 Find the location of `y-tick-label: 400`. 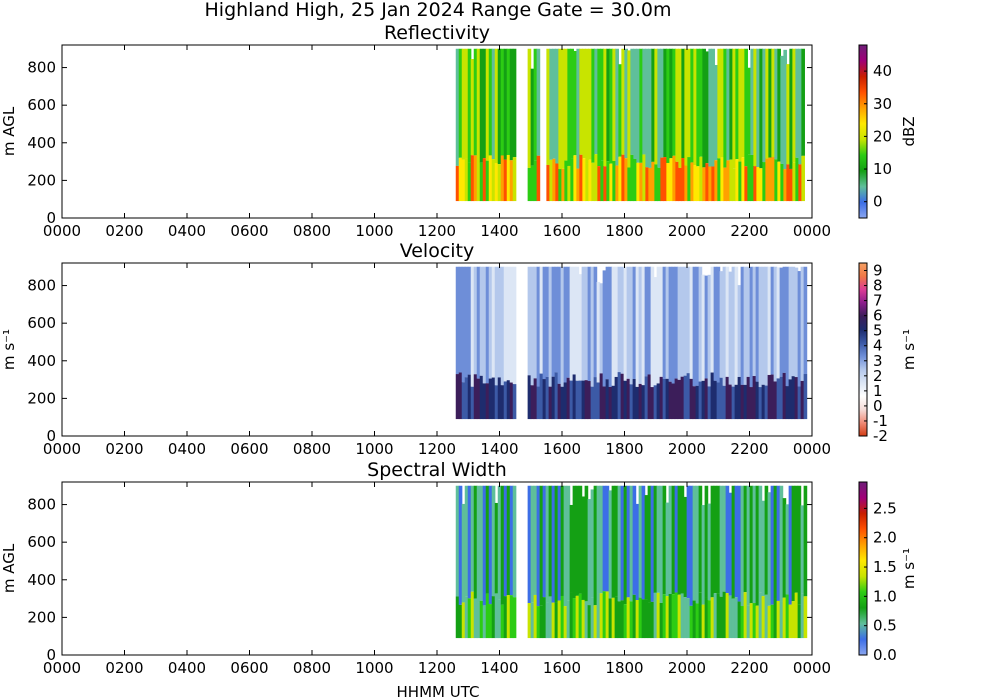

y-tick-label: 400 is located at coordinates (41, 361).